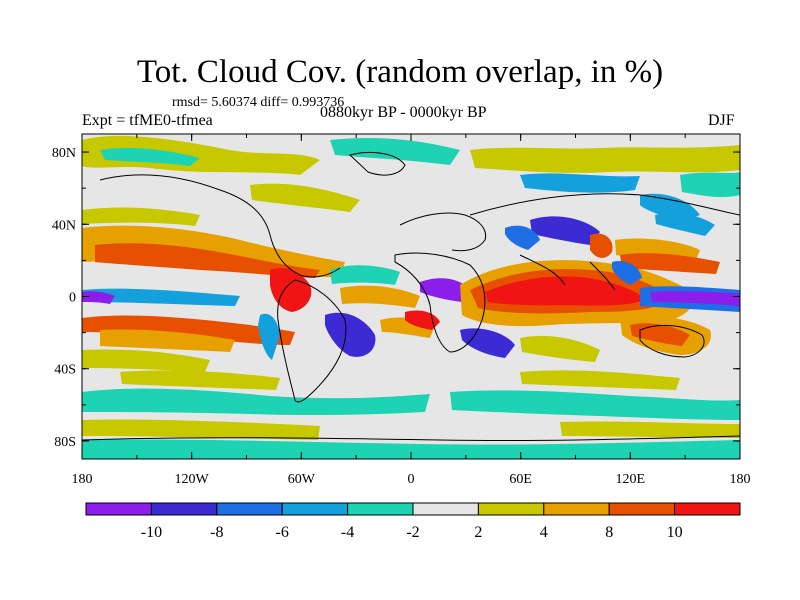 Image resolution: width=800 pixels, height=600 pixels. I want to click on lat-tick-label: 80N, so click(64, 153).